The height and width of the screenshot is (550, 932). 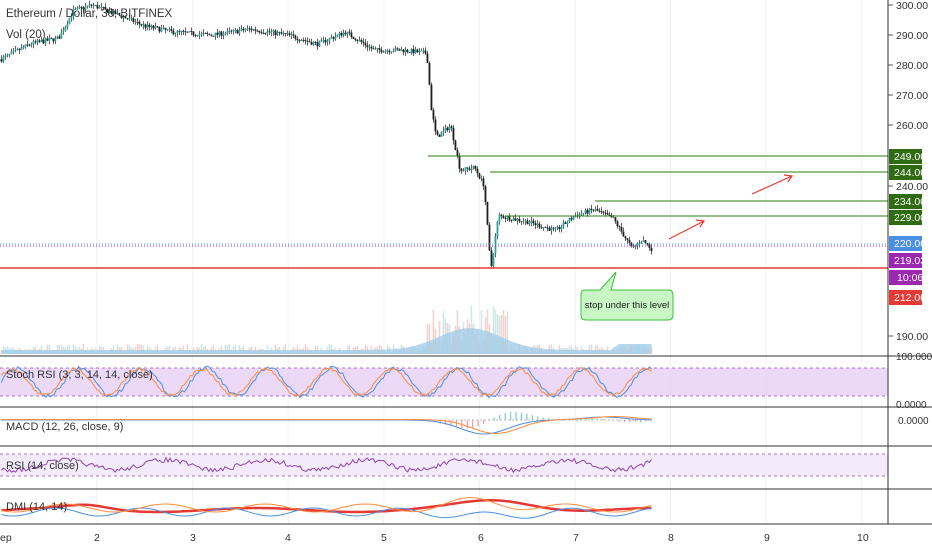 I want to click on badge-234: 234.00, so click(x=907, y=201).